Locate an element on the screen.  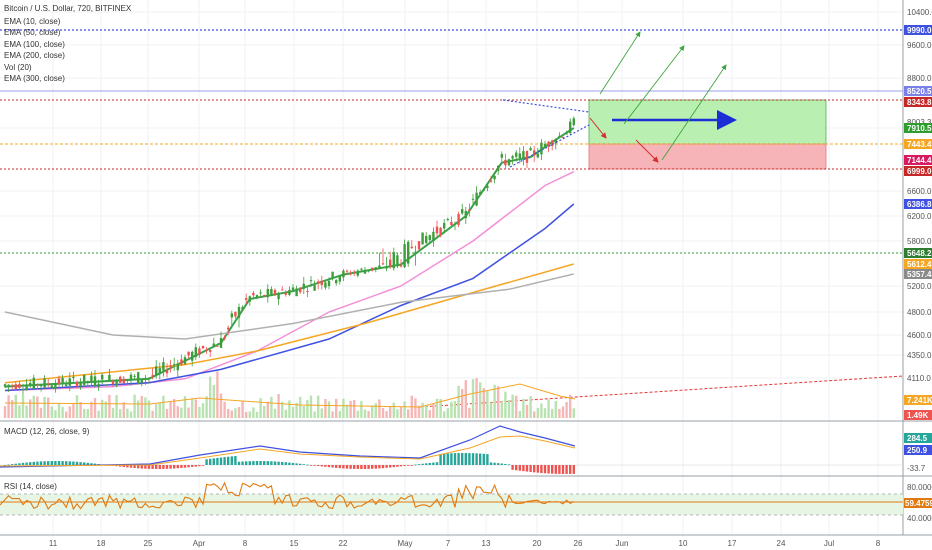
rising-trendline is located at coordinates (661, 391).